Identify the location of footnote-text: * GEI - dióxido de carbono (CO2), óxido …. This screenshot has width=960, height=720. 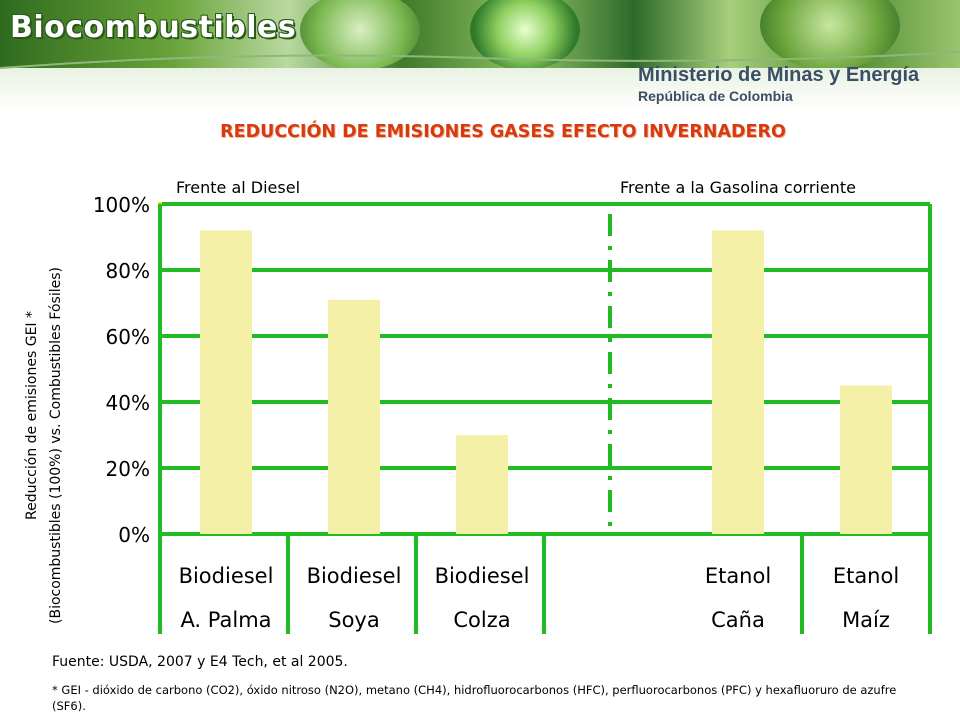
(474, 698).